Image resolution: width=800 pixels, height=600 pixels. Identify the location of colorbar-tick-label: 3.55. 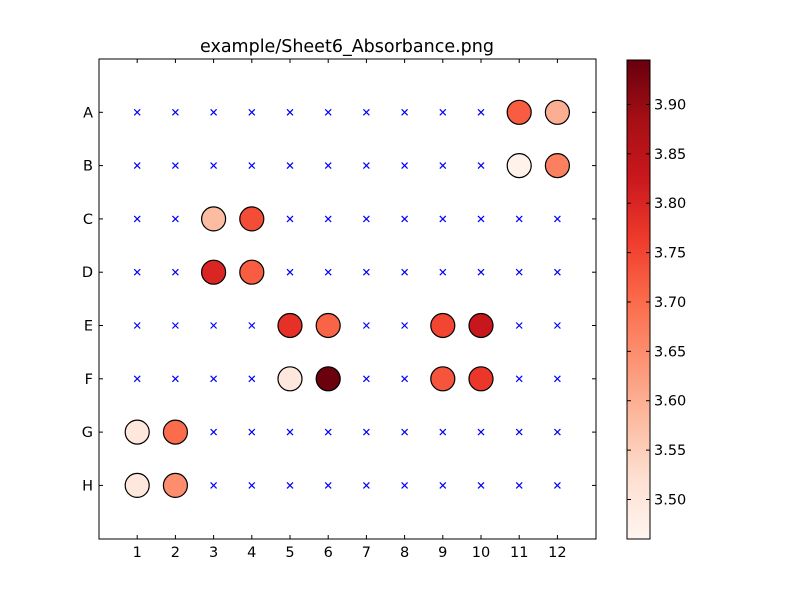
(670, 451).